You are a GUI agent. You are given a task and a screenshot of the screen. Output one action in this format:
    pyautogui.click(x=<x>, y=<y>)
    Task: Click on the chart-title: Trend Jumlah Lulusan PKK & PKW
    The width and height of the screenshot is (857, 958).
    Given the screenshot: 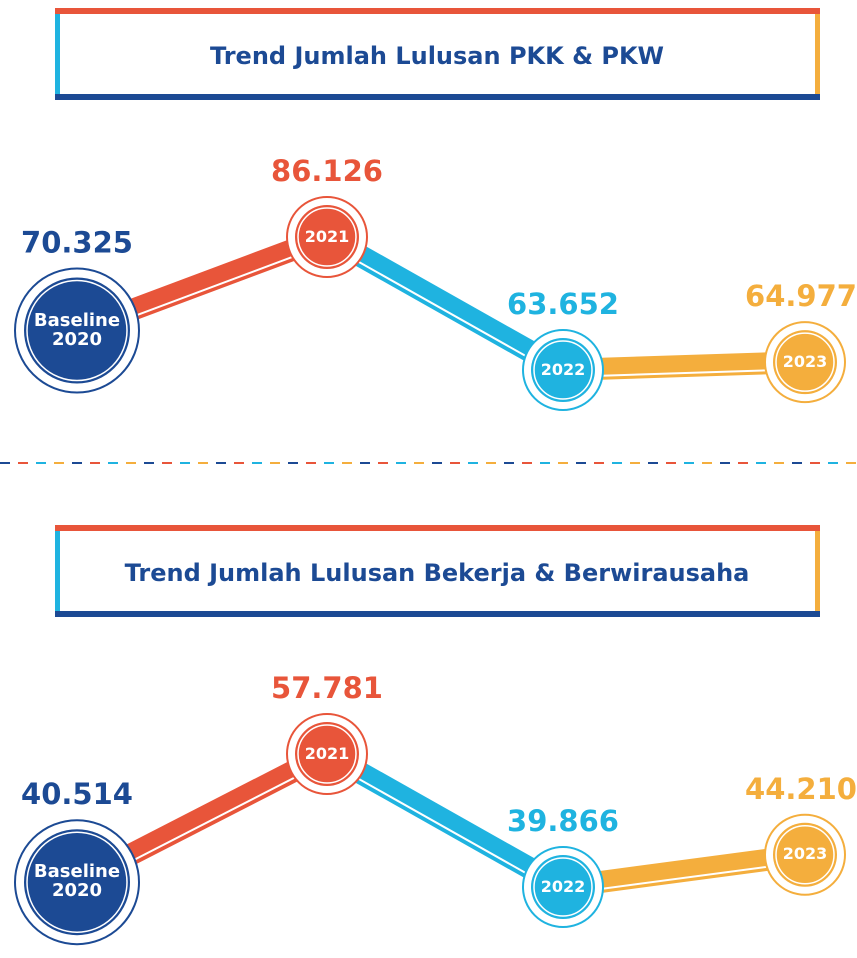 What is the action you would take?
    pyautogui.click(x=437, y=56)
    